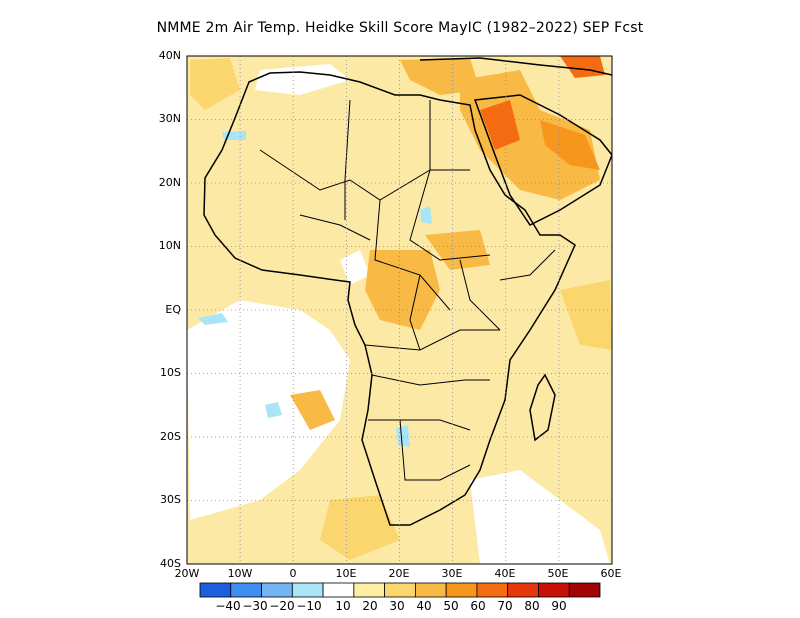  I want to click on lat-tick-40n: 40N, so click(169, 55).